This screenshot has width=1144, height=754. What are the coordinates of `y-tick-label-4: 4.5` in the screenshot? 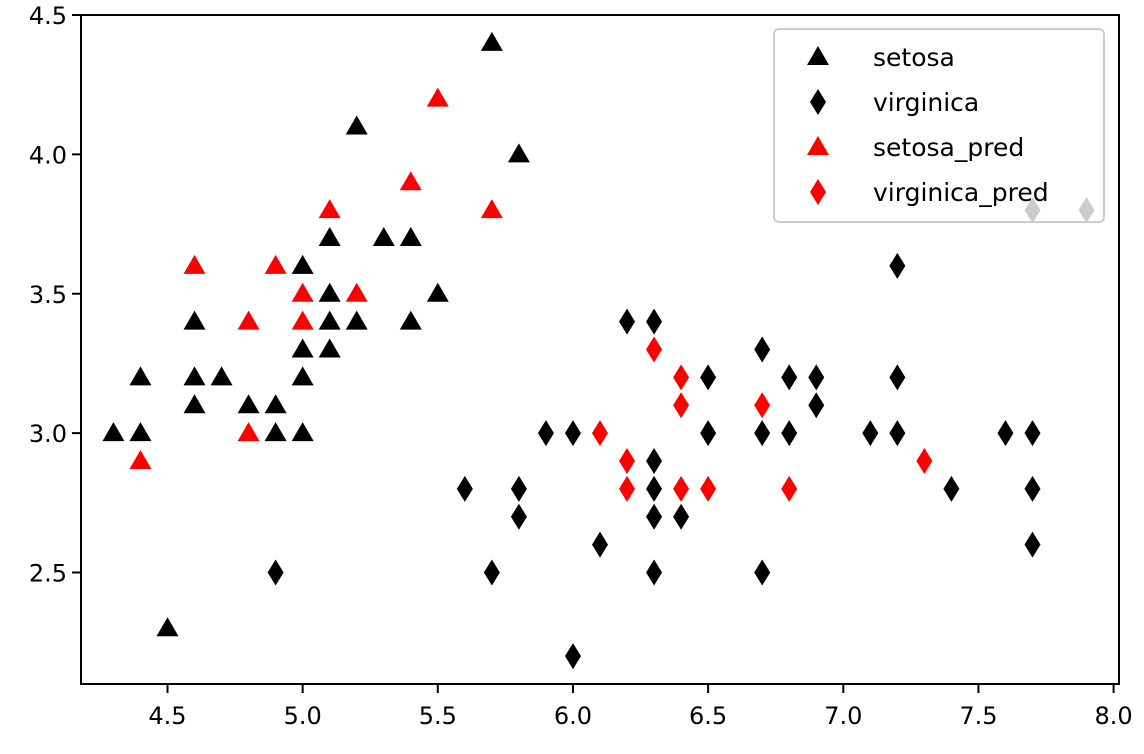 It's located at (48, 16).